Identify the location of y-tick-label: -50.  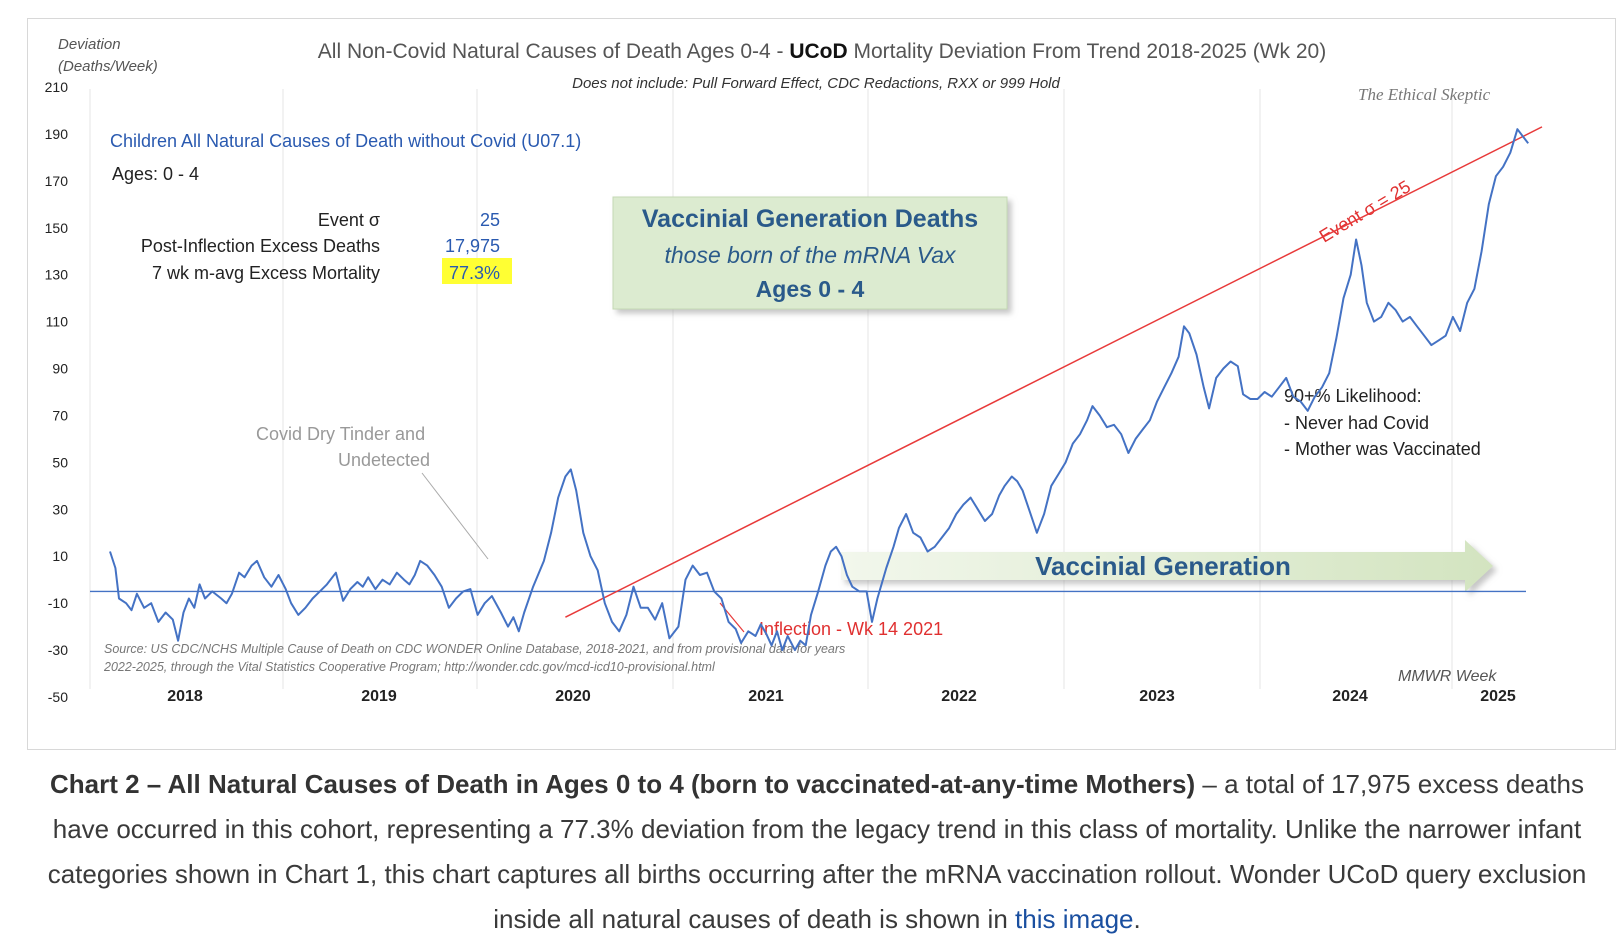
(58, 697).